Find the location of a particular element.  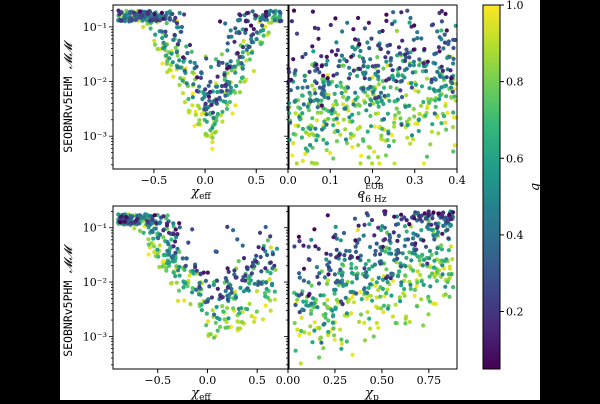

panel-bottom-left-xlabel: χeff is located at coordinates (200, 393).